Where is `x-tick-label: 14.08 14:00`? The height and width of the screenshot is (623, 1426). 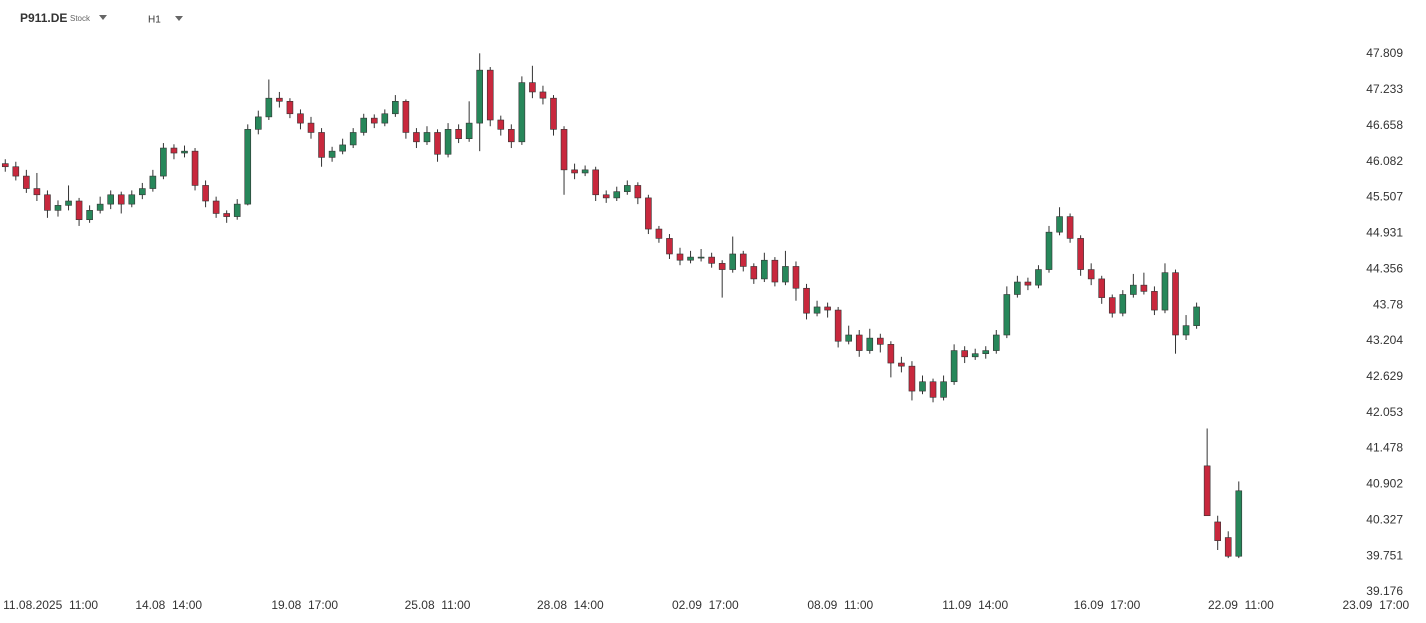 x-tick-label: 14.08 14:00 is located at coordinates (168, 605).